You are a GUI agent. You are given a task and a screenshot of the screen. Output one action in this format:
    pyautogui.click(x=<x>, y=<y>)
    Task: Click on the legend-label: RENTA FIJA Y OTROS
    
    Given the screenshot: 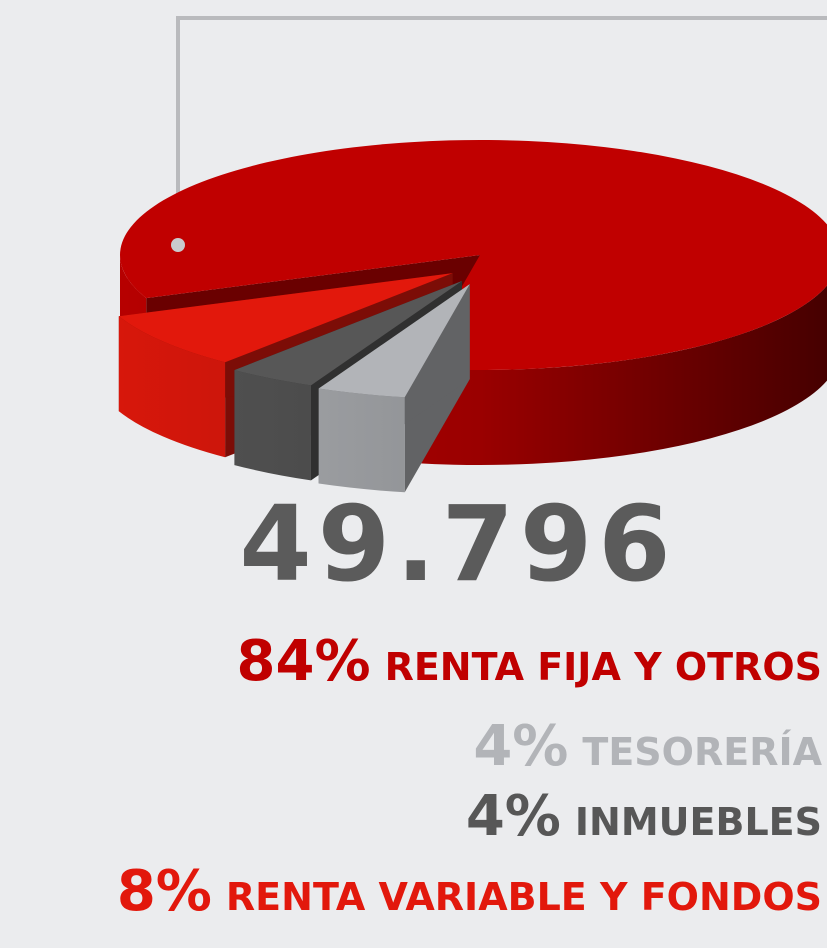 What is the action you would take?
    pyautogui.click(x=603, y=667)
    